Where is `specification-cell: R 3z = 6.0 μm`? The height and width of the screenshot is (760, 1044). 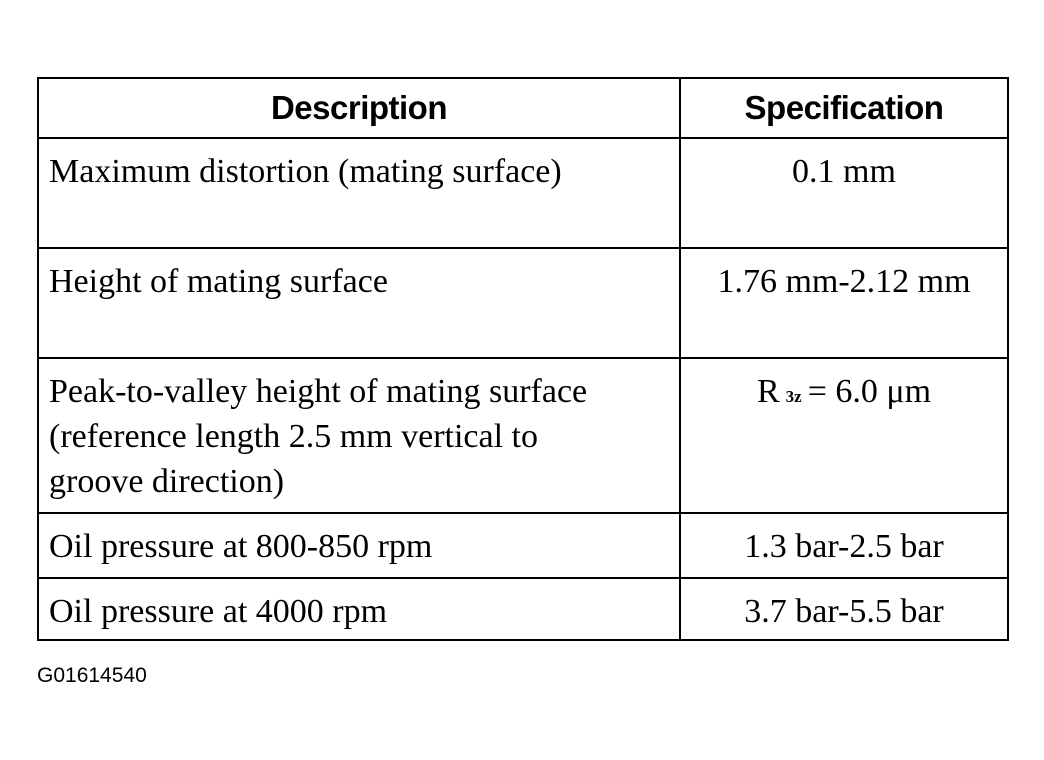
specification-cell: R 3z = 6.0 μm is located at coordinates (844, 435).